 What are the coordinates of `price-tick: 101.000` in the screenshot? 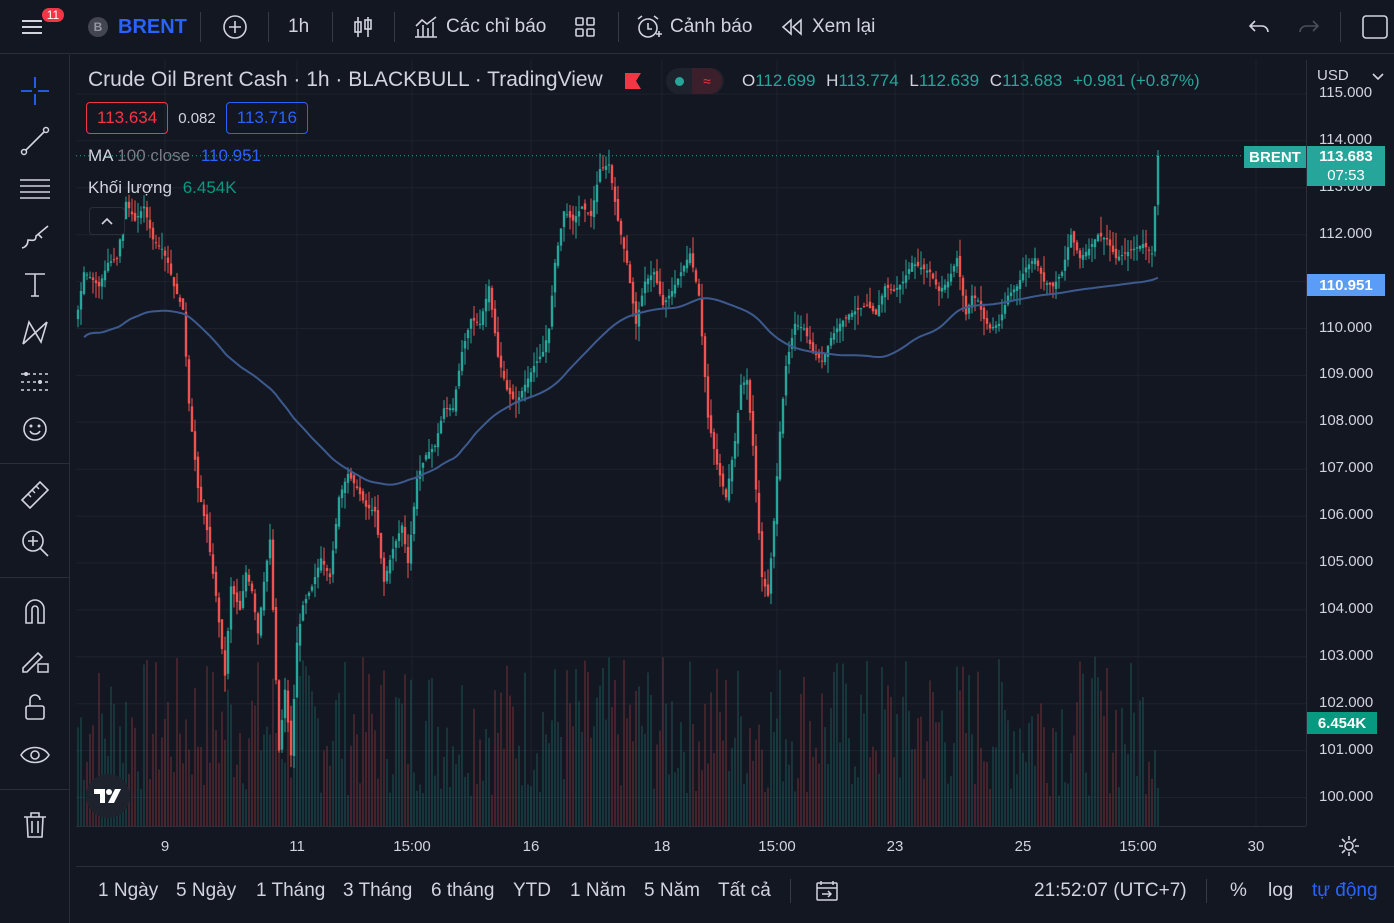 It's located at (1346, 749).